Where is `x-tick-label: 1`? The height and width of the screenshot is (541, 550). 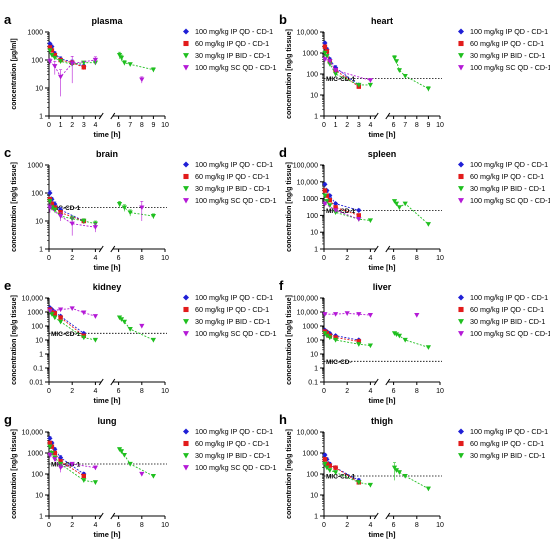
x-tick-label: 1 is located at coordinates (336, 125).